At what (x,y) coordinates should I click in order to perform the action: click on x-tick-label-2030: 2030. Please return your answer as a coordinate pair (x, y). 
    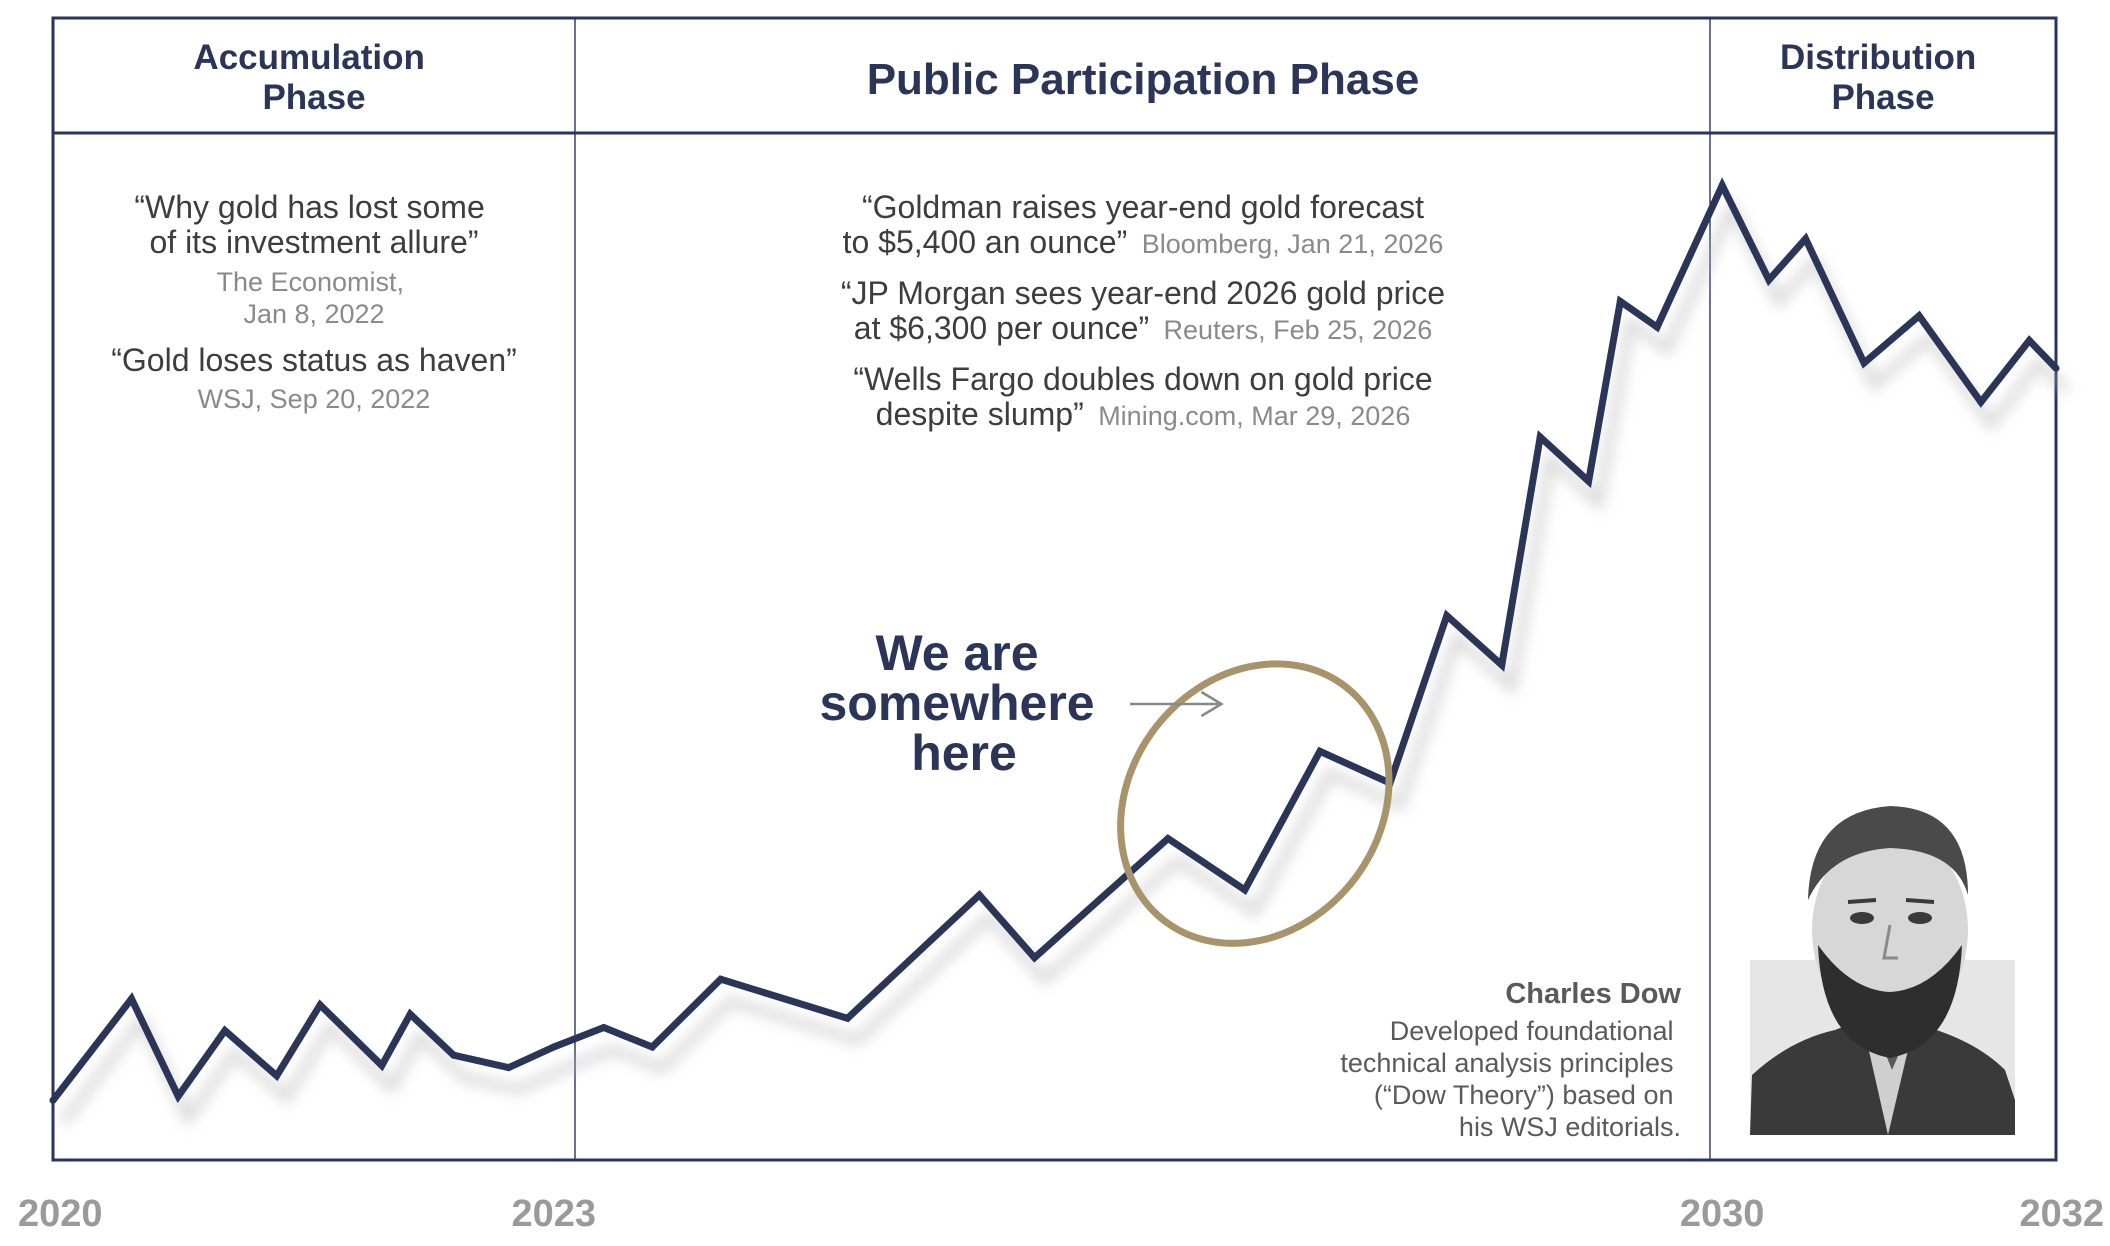
    Looking at the image, I should click on (1722, 1214).